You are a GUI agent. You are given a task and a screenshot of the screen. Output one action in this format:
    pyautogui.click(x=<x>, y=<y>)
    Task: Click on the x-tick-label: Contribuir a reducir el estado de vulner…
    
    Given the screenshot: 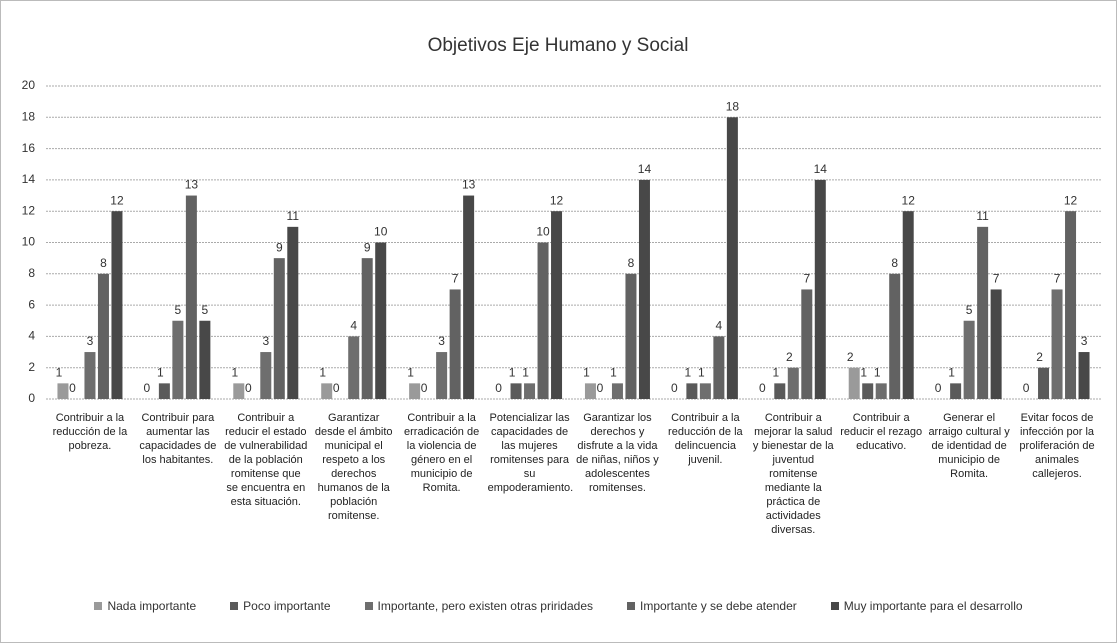 What is the action you would take?
    pyautogui.click(x=266, y=460)
    